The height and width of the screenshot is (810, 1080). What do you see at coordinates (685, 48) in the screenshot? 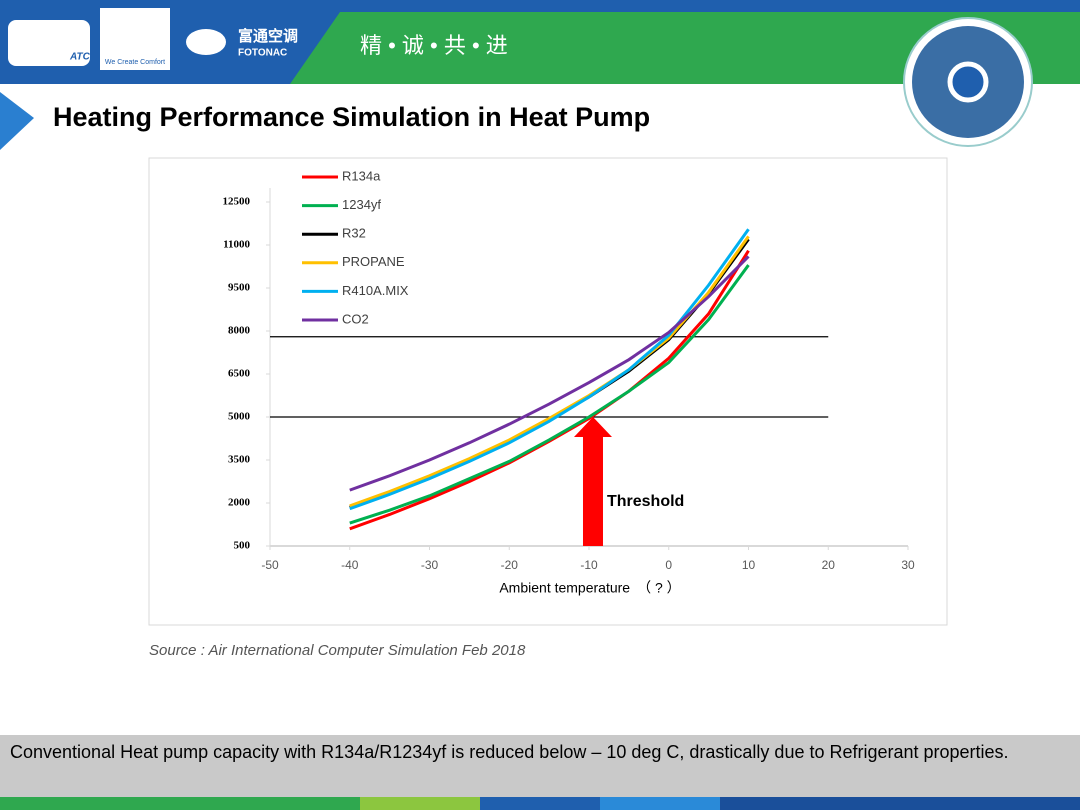
I see `header-green` at bounding box center [685, 48].